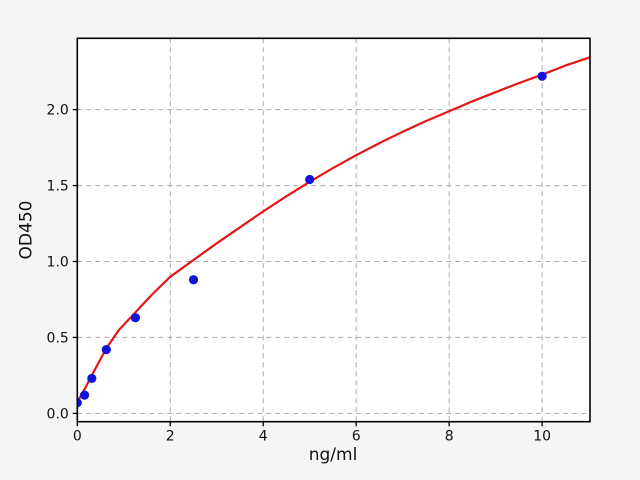 The height and width of the screenshot is (480, 640). I want to click on y-tick-label: 2.0, so click(58, 111).